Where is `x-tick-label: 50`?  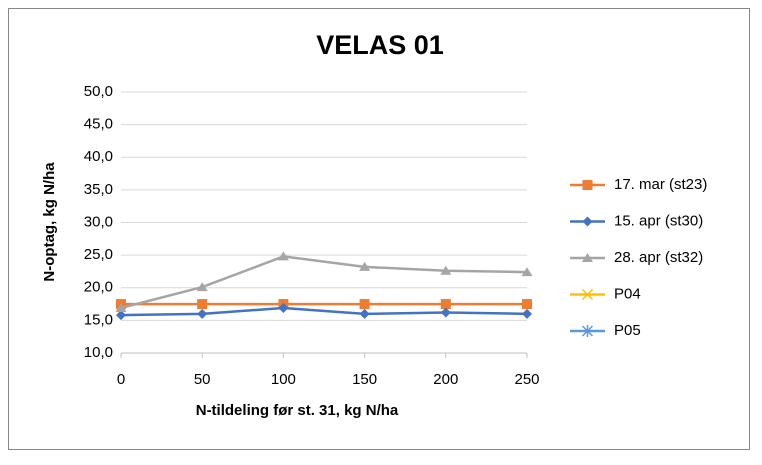 x-tick-label: 50 is located at coordinates (202, 379).